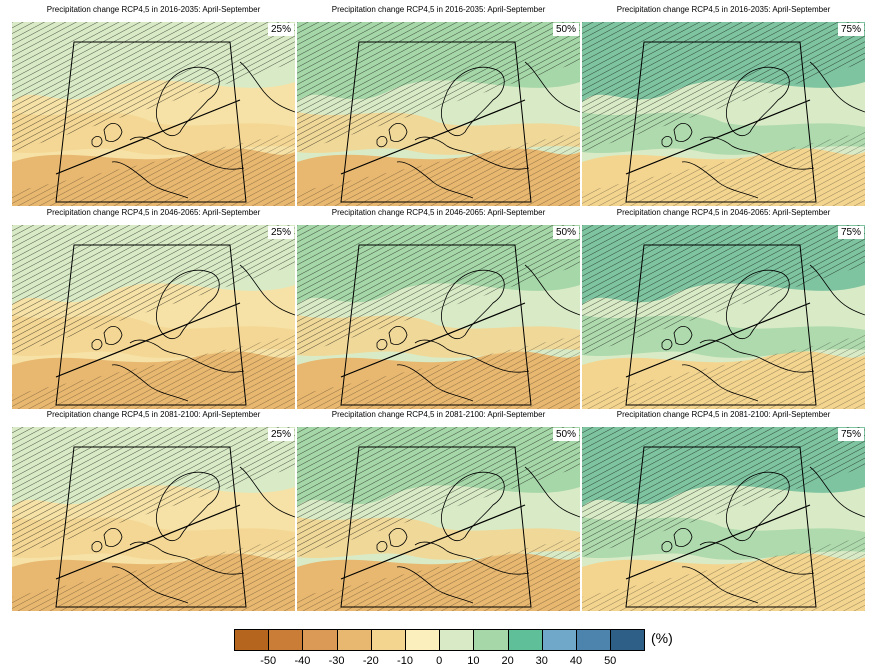 The height and width of the screenshot is (672, 877). Describe the element at coordinates (302, 661) in the screenshot. I see `legend-tick-label: -40` at that location.